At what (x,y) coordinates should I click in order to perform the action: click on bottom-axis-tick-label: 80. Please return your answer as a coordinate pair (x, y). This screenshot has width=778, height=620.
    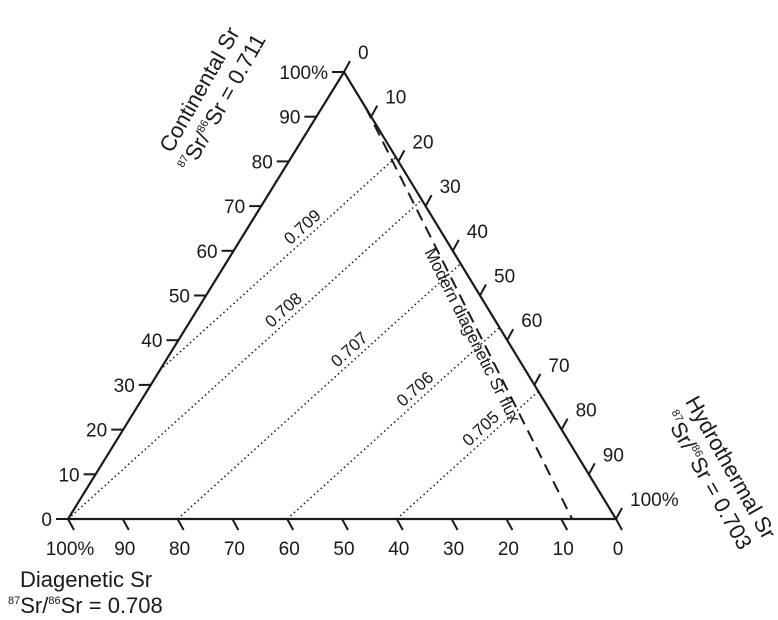
    Looking at the image, I should click on (179, 549).